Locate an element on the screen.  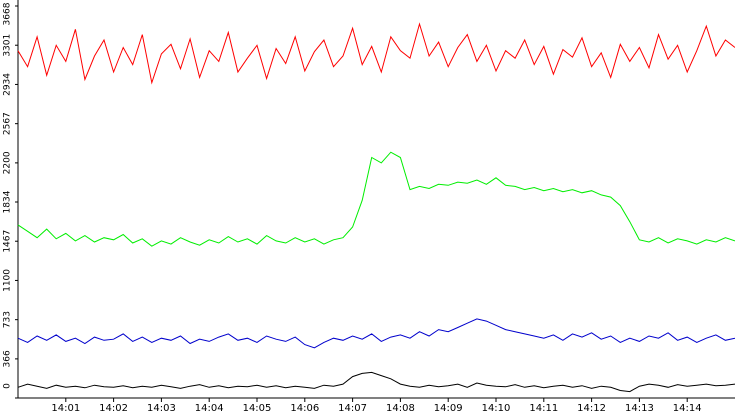
x-tick-label: 14:11 is located at coordinates (543, 408).